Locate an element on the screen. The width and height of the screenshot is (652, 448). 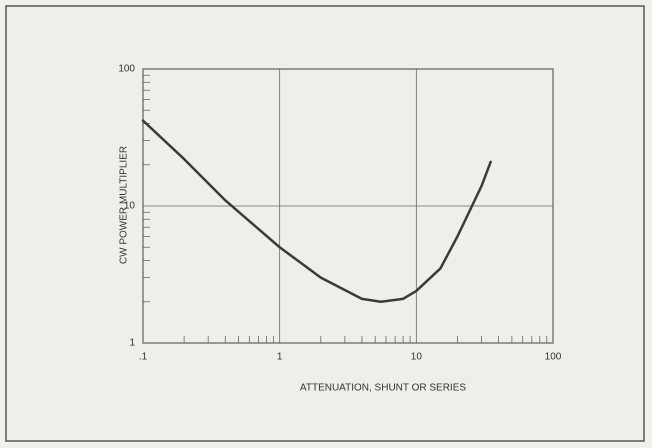
y-tick-label: 1 is located at coordinates (132, 343).